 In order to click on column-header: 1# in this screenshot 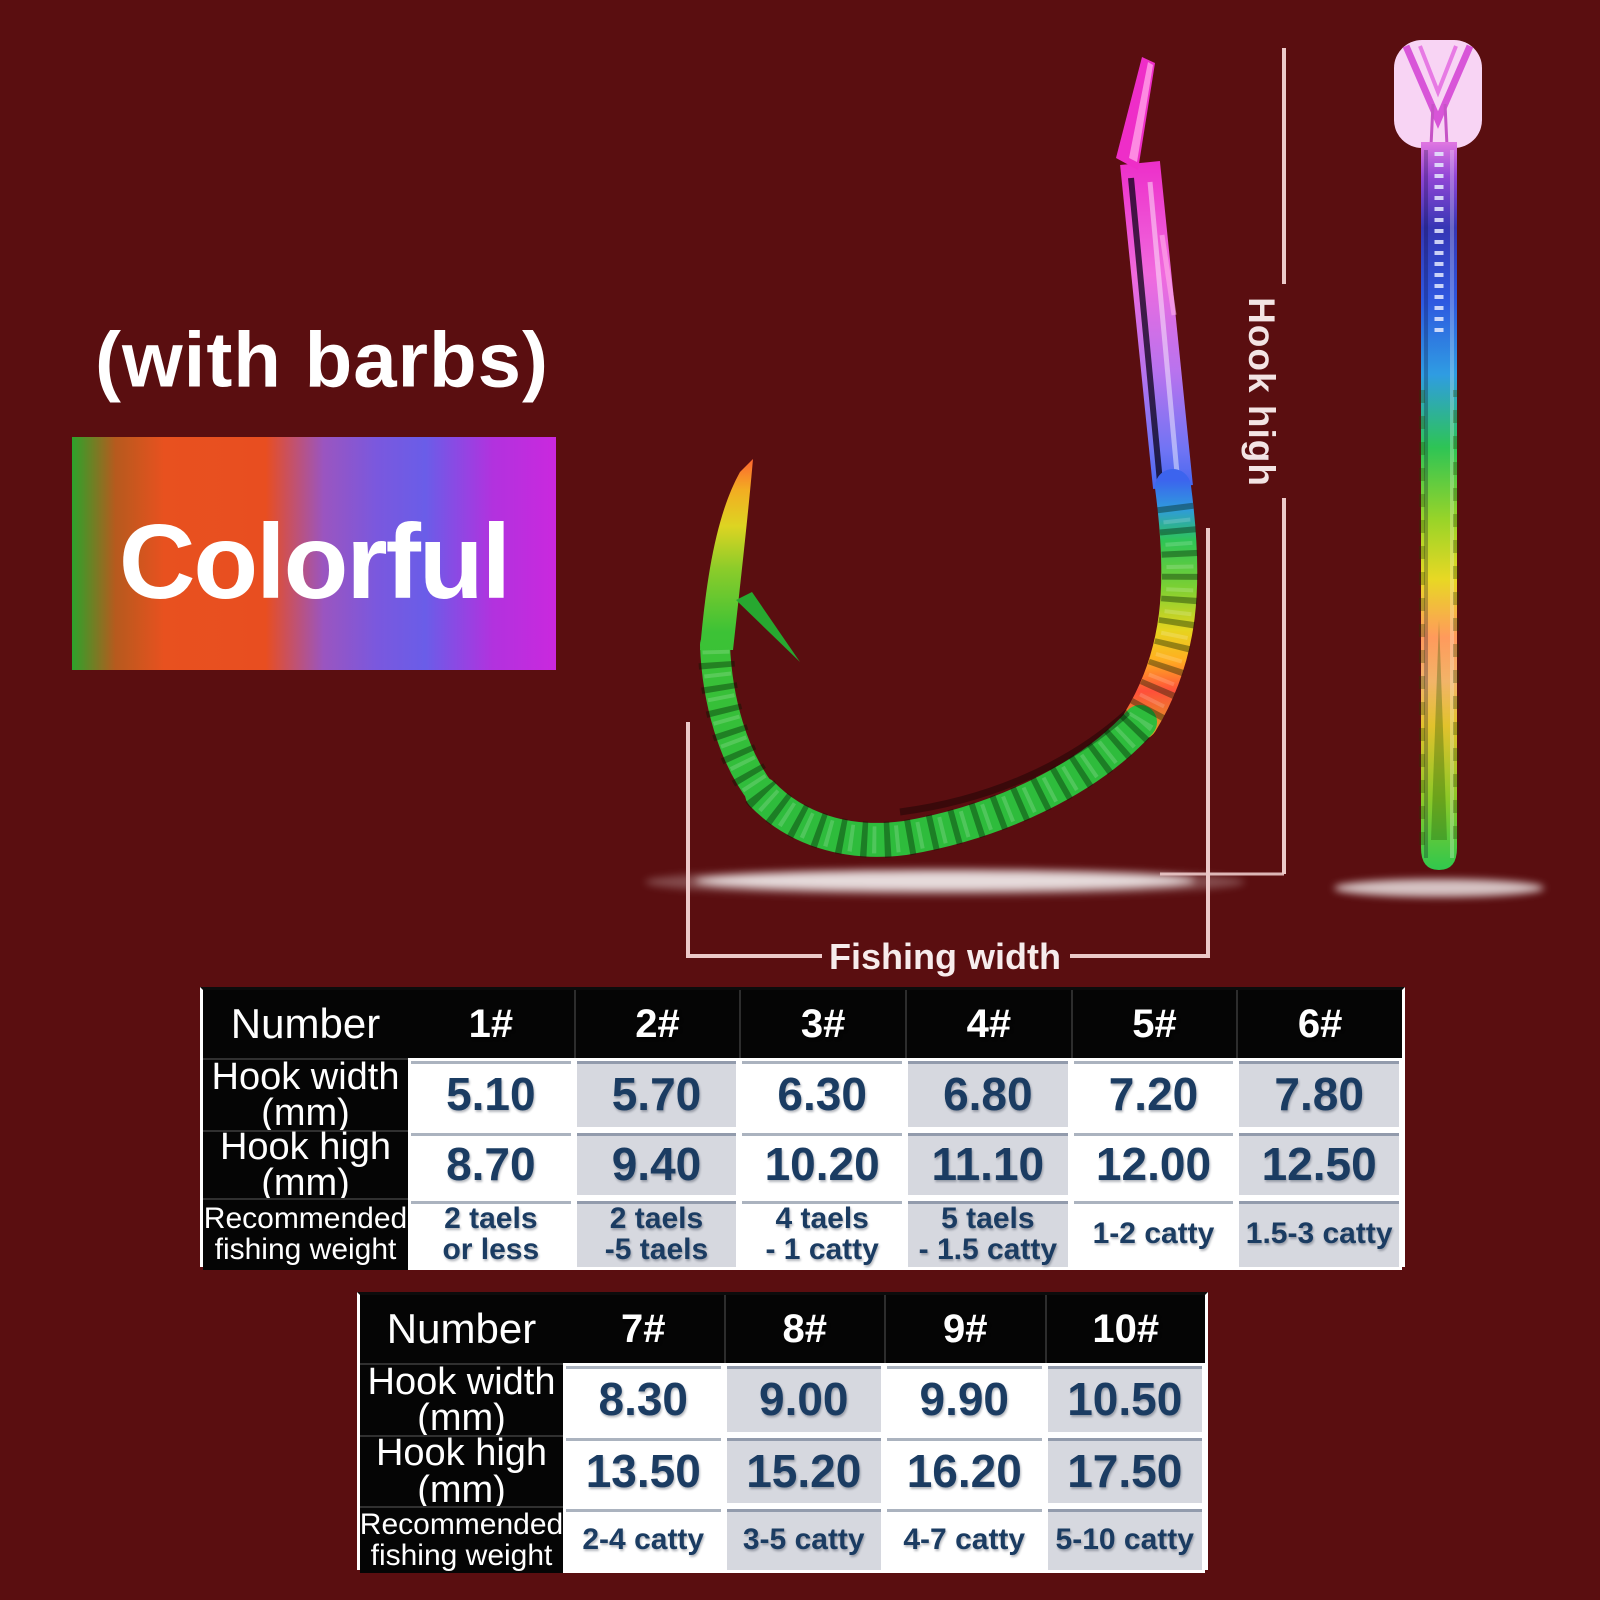, I will do `click(491, 1024)`.